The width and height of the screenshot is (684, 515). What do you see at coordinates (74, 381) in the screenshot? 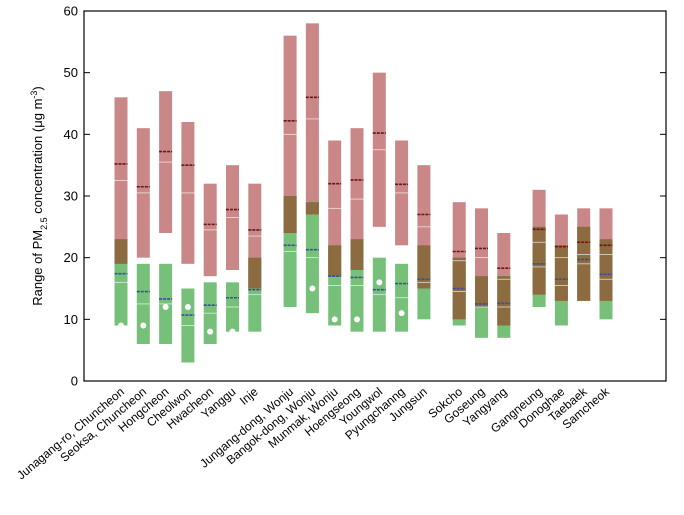
I see `y-tick-label: 0` at bounding box center [74, 381].